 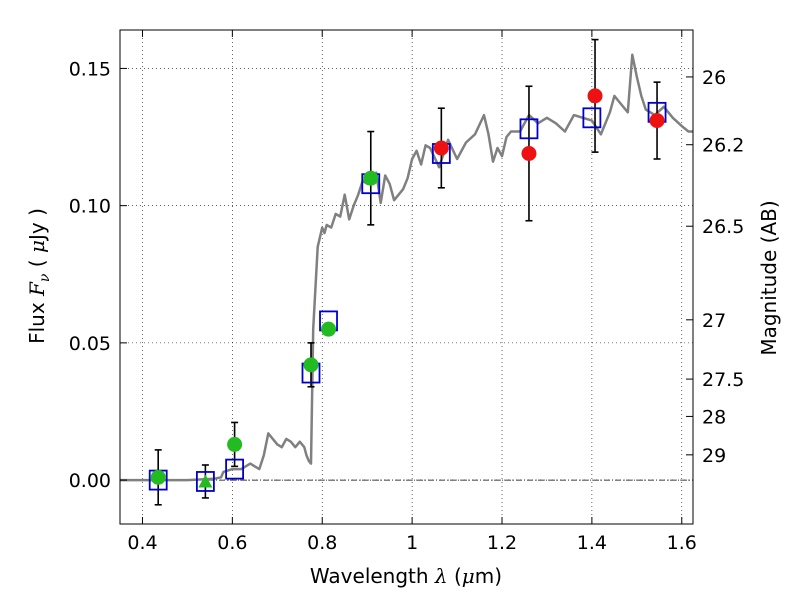 What do you see at coordinates (714, 417) in the screenshot?
I see `y2-tick-label: 28` at bounding box center [714, 417].